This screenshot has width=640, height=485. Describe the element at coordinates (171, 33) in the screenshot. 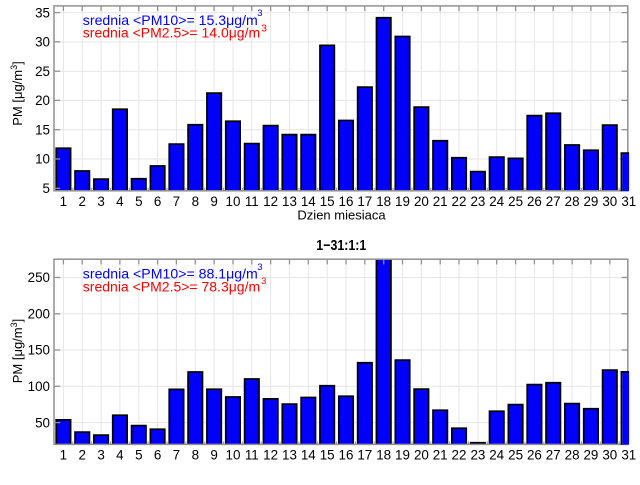

I see `svg-text: srednia <PM2.5>= 14.0μg/m` at that location.